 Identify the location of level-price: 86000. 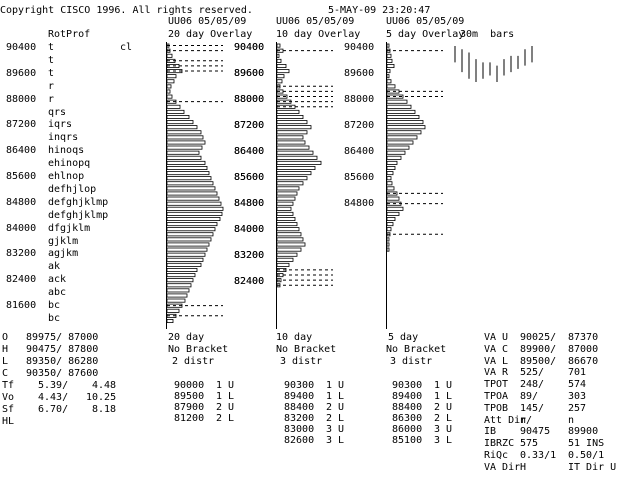
(407, 429).